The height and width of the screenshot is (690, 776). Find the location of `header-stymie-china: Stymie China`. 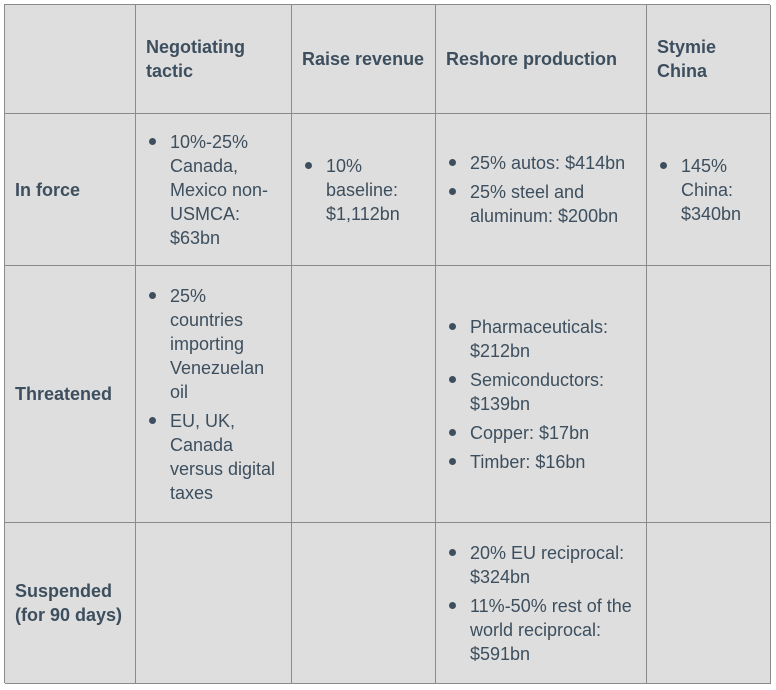

header-stymie-china: Stymie China is located at coordinates (709, 59).